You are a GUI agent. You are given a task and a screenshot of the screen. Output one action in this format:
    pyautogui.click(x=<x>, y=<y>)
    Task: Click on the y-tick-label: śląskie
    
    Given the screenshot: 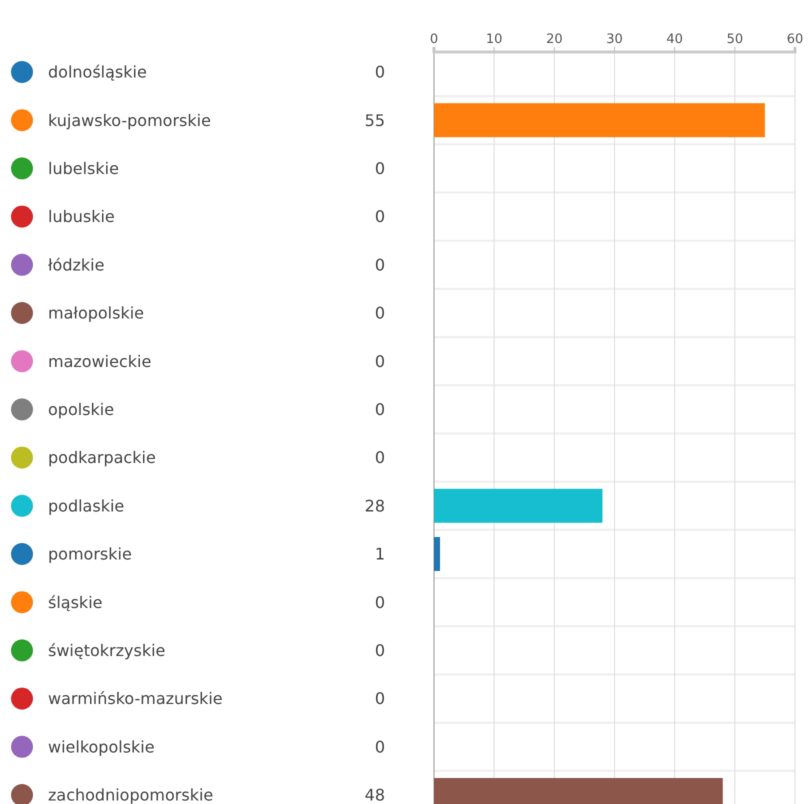 What is the action you would take?
    pyautogui.click(x=75, y=602)
    